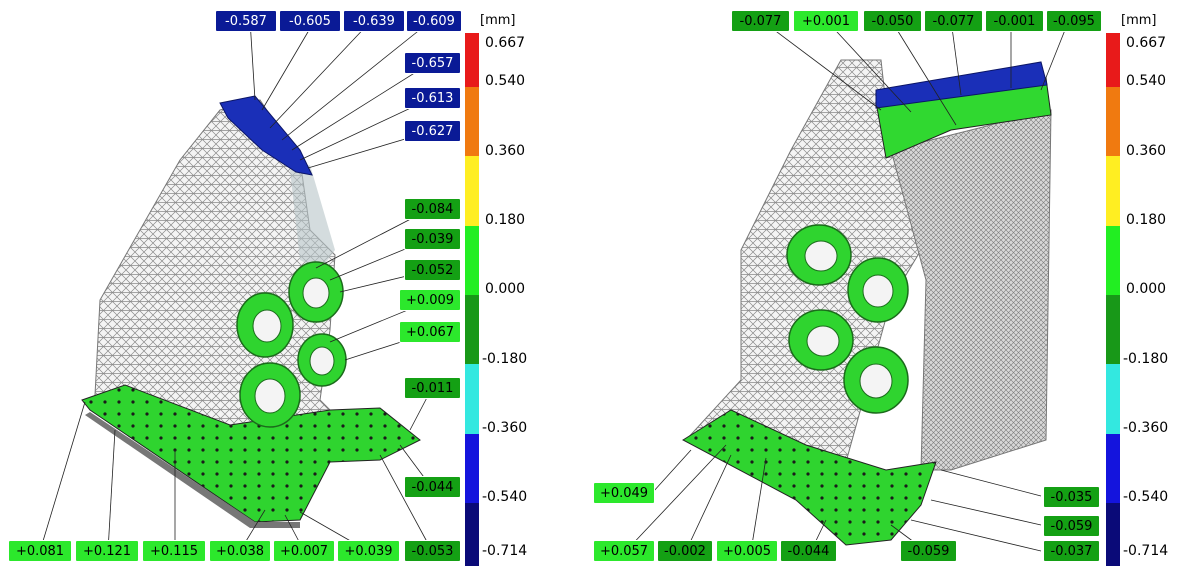  What do you see at coordinates (1014, 21) in the screenshot?
I see `deviation-label: -0.001` at bounding box center [1014, 21].